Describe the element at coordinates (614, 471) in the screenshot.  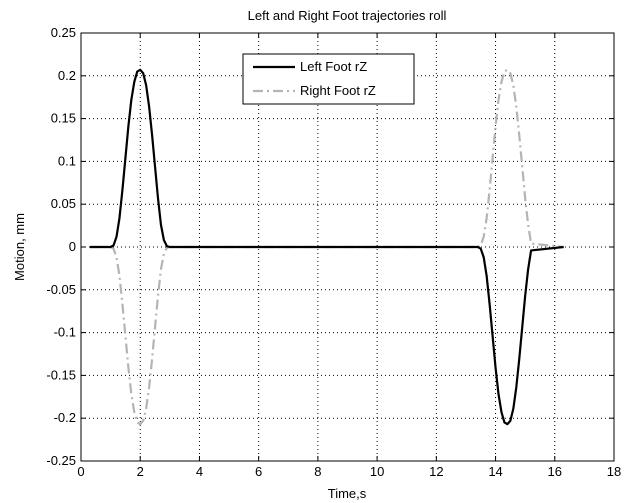
I see `x-tick-label: 18` at that location.